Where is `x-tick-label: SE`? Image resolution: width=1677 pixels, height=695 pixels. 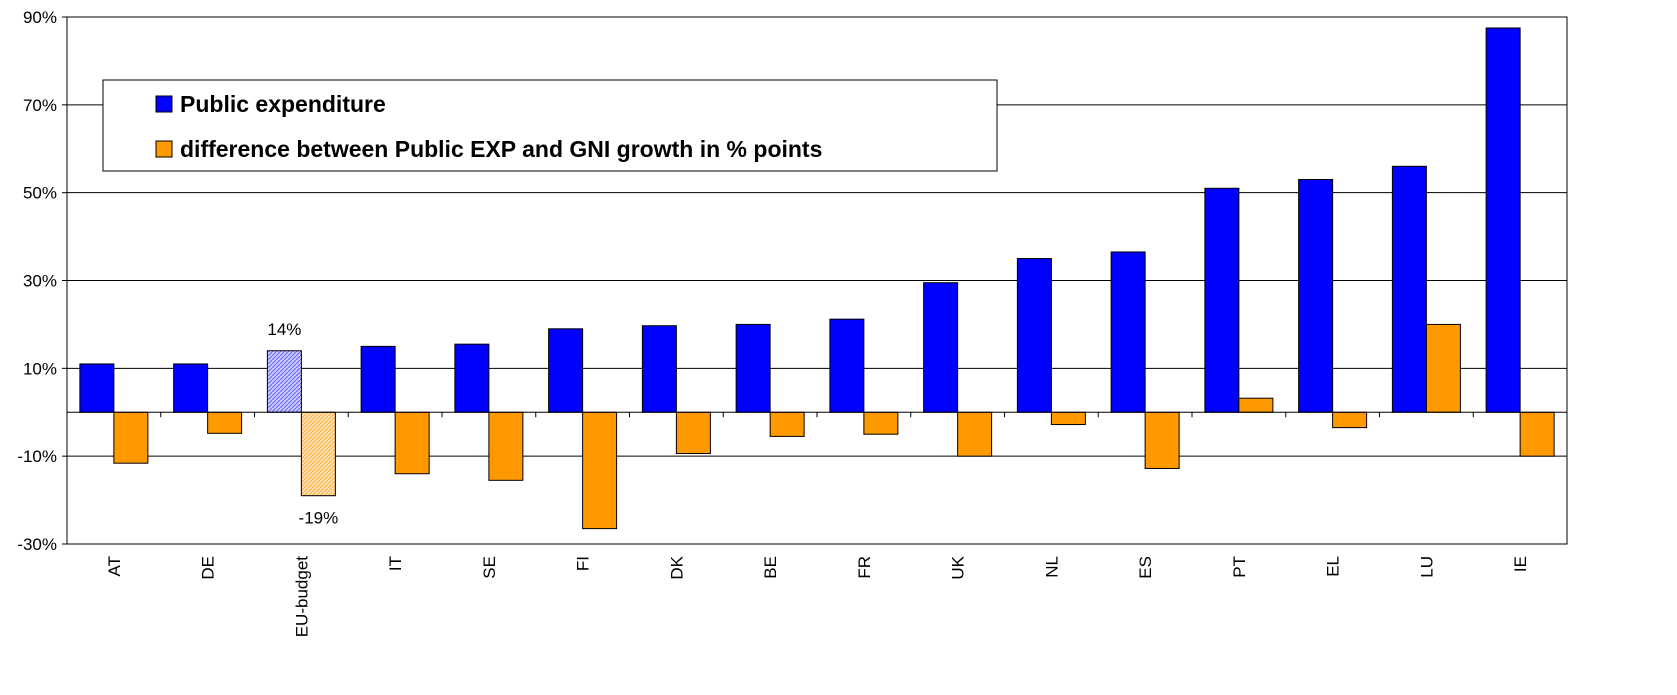 x-tick-label: SE is located at coordinates (489, 567).